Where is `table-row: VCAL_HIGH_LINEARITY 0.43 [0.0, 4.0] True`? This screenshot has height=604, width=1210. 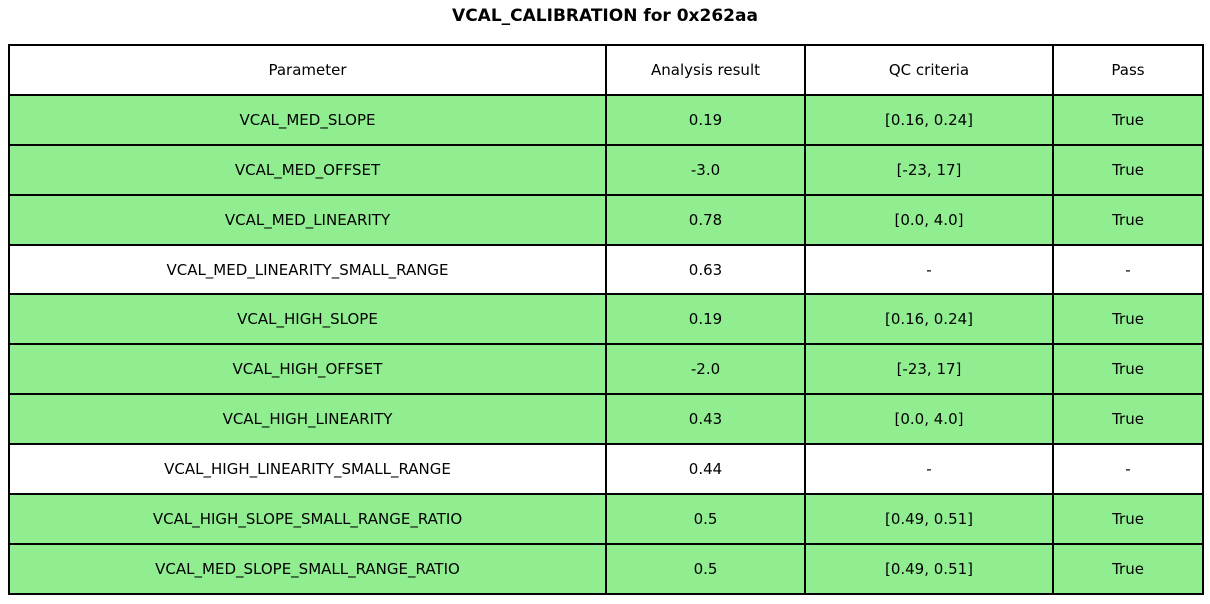
table-row: VCAL_HIGH_LINEARITY 0.43 [0.0, 4.0] True is located at coordinates (606, 419).